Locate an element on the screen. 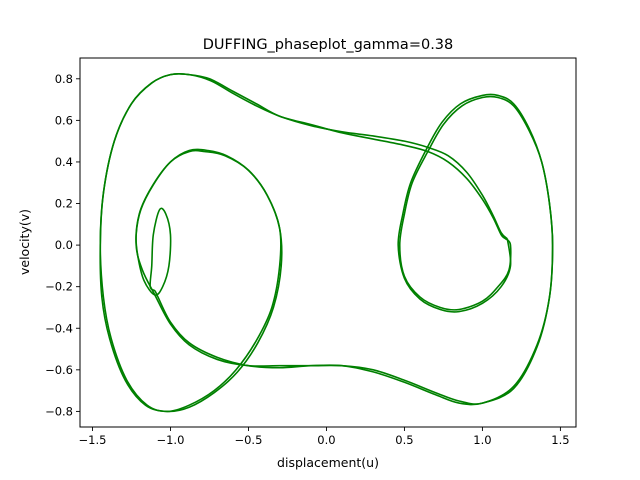 The image size is (640, 480). x-tick-label: −1.0 is located at coordinates (170, 440).